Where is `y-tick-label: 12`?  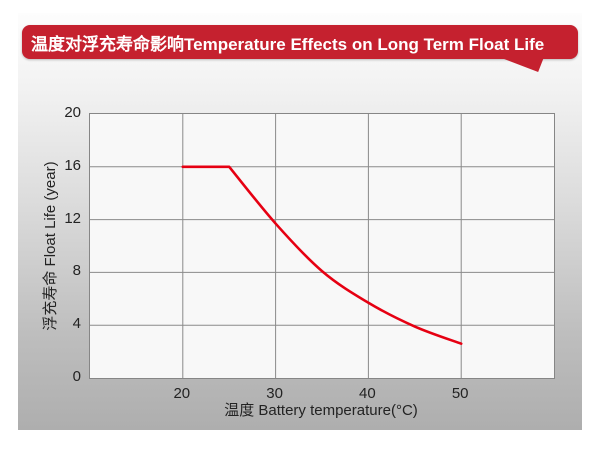
y-tick-label: 12 is located at coordinates (72, 218).